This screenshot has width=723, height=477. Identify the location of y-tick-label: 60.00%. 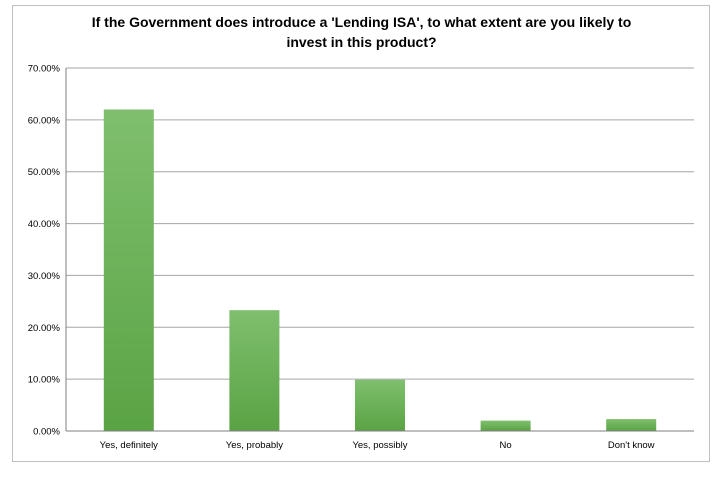
(44, 120).